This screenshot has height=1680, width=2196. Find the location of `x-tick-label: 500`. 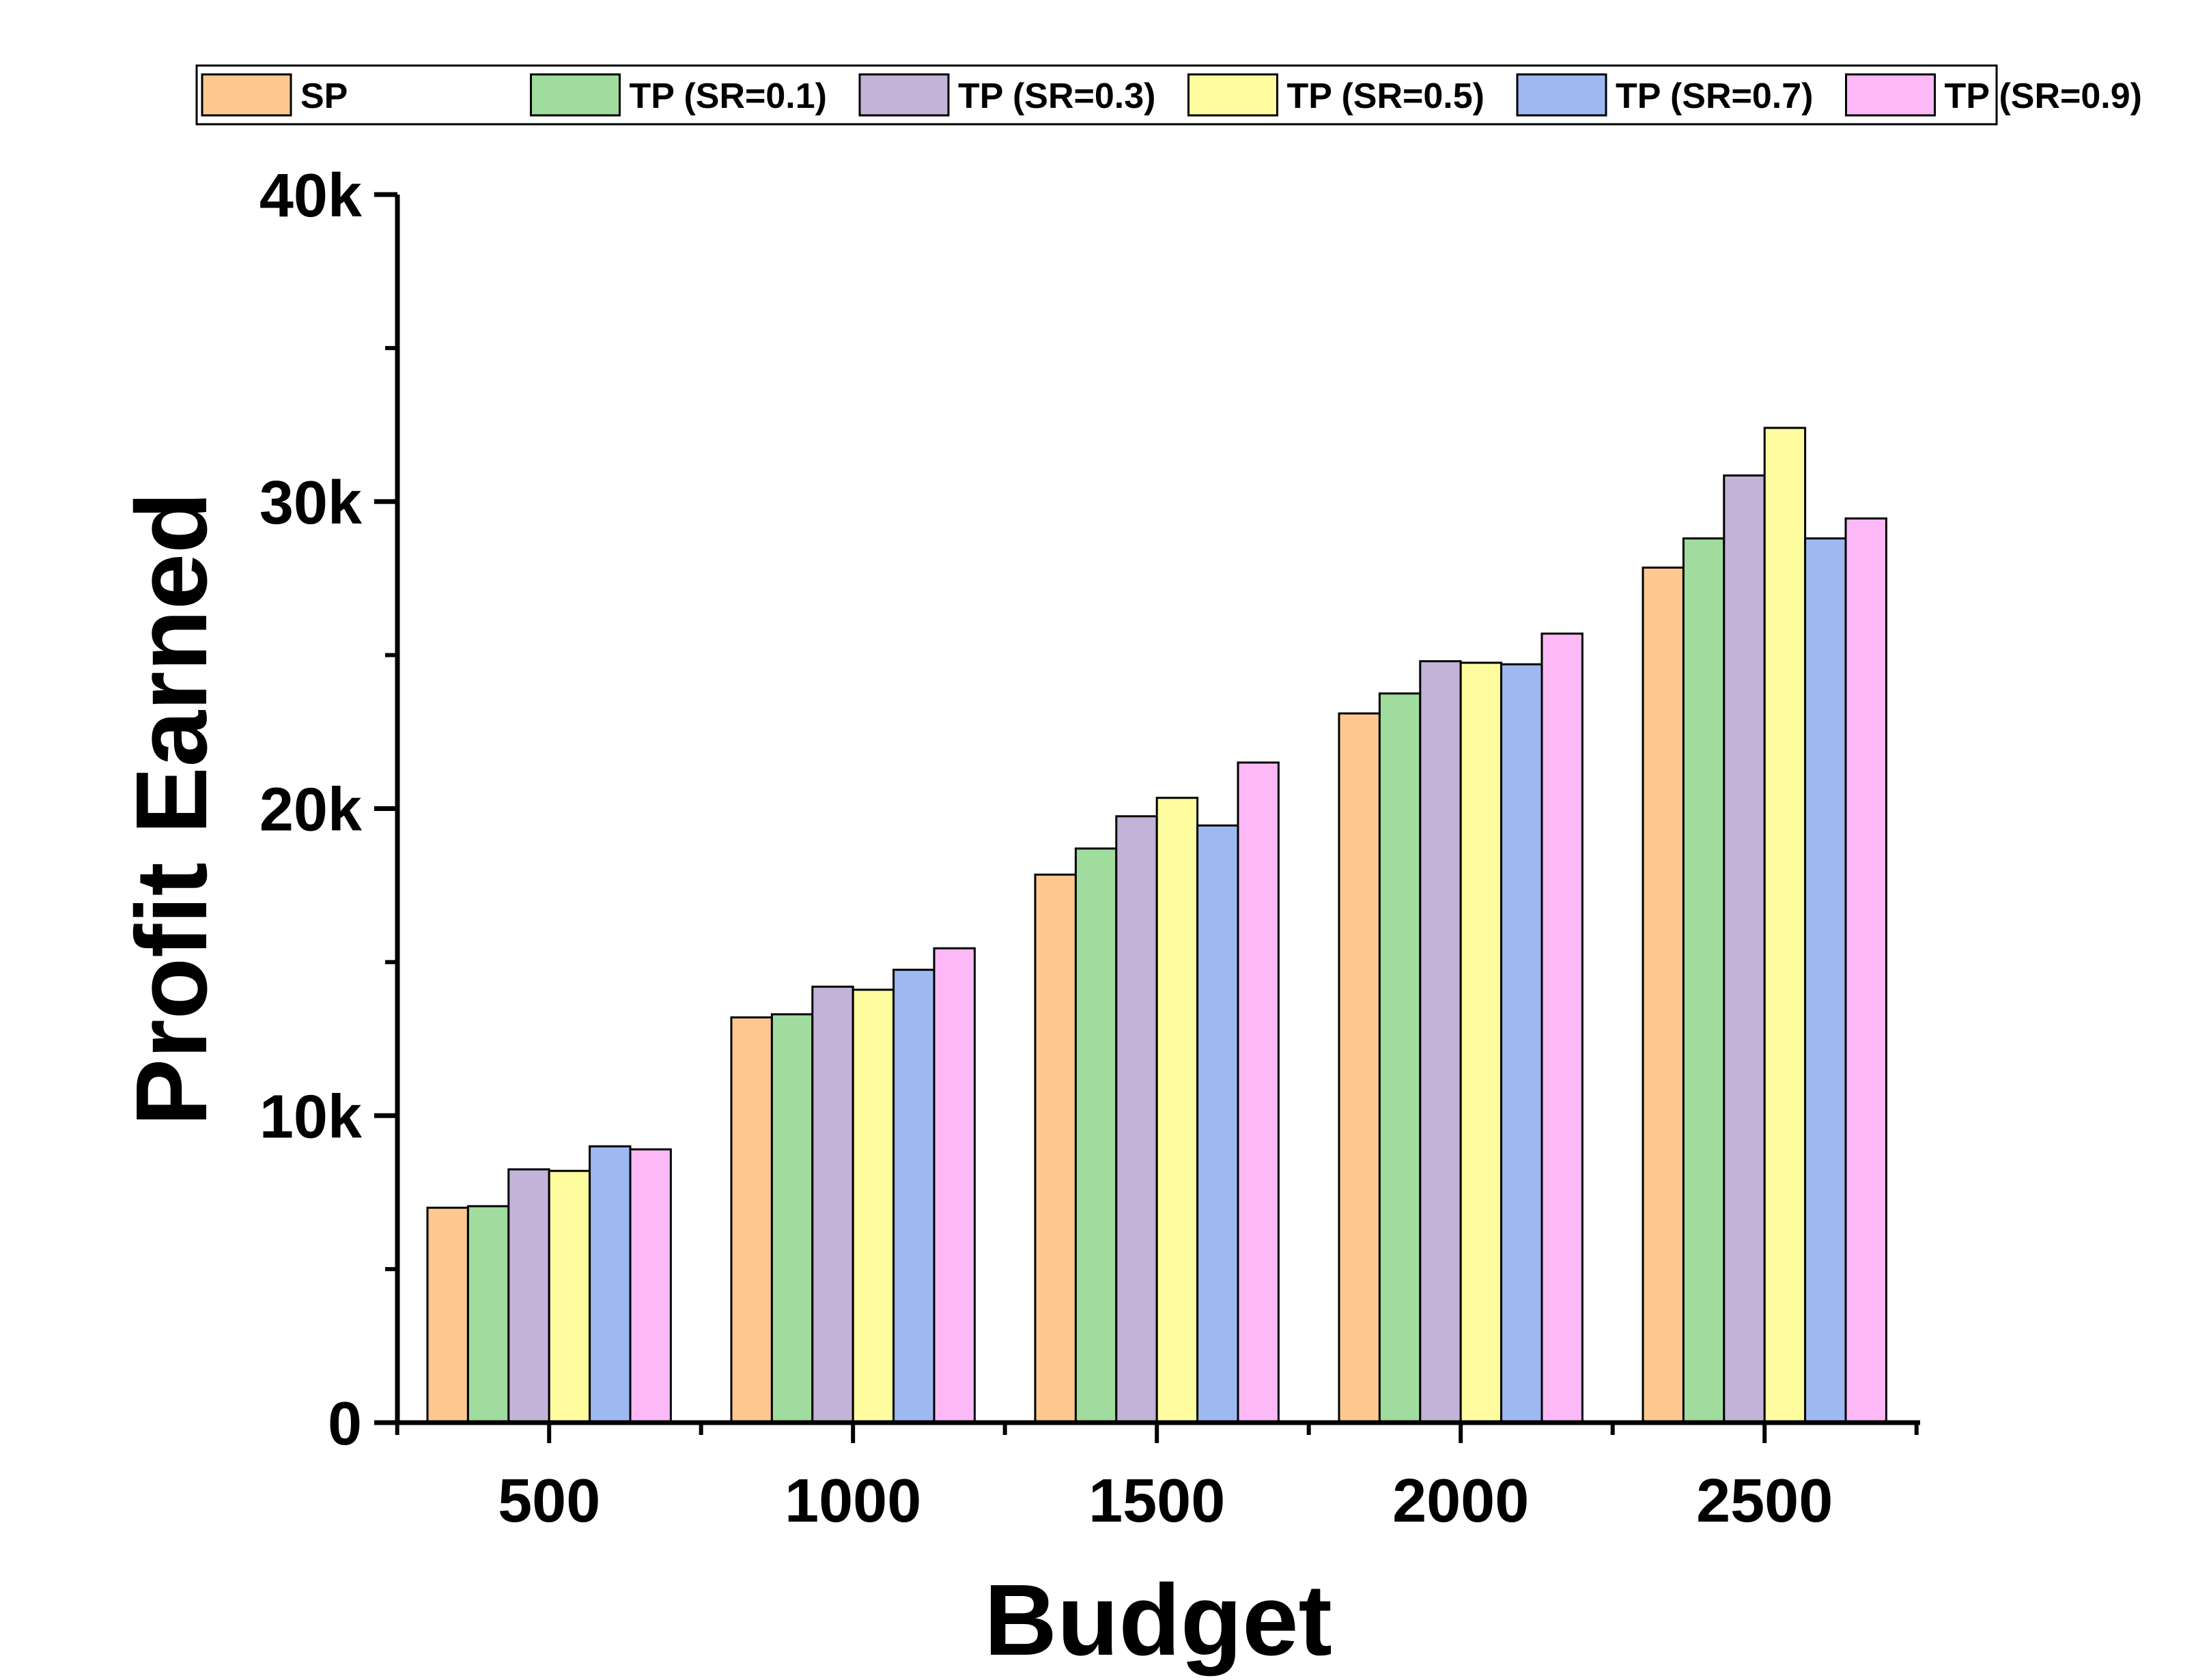

x-tick-label: 500 is located at coordinates (549, 1501).